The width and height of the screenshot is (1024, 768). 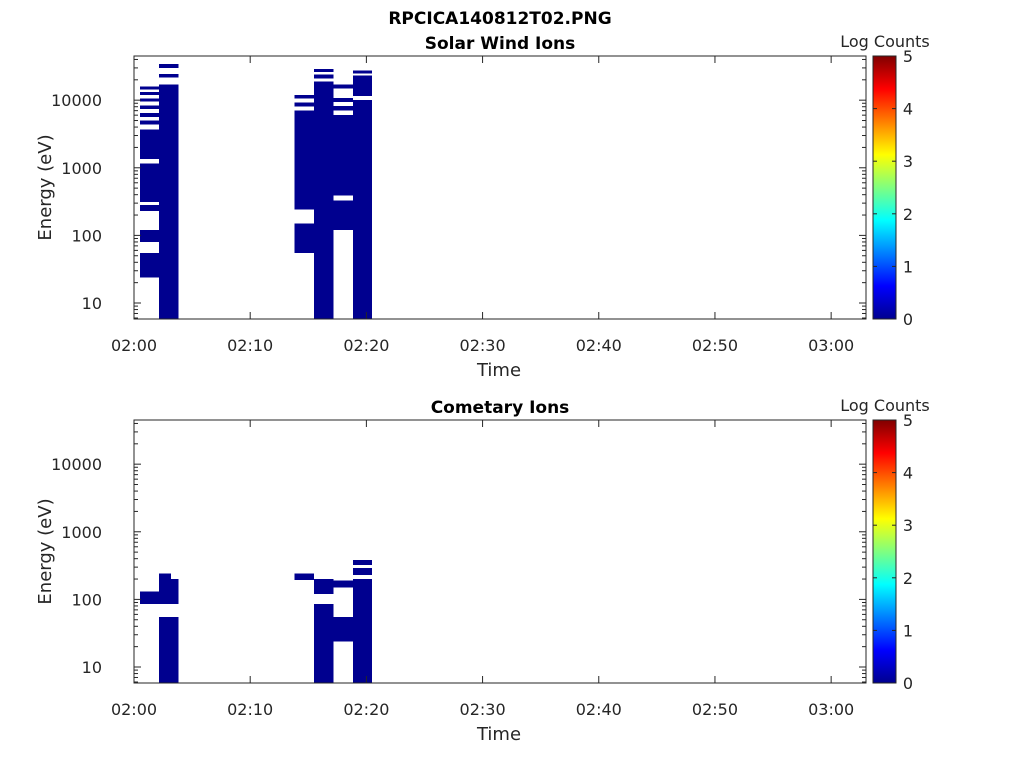 What do you see at coordinates (499, 19) in the screenshot?
I see `figure-title: RPCICA140812T02.PNG` at bounding box center [499, 19].